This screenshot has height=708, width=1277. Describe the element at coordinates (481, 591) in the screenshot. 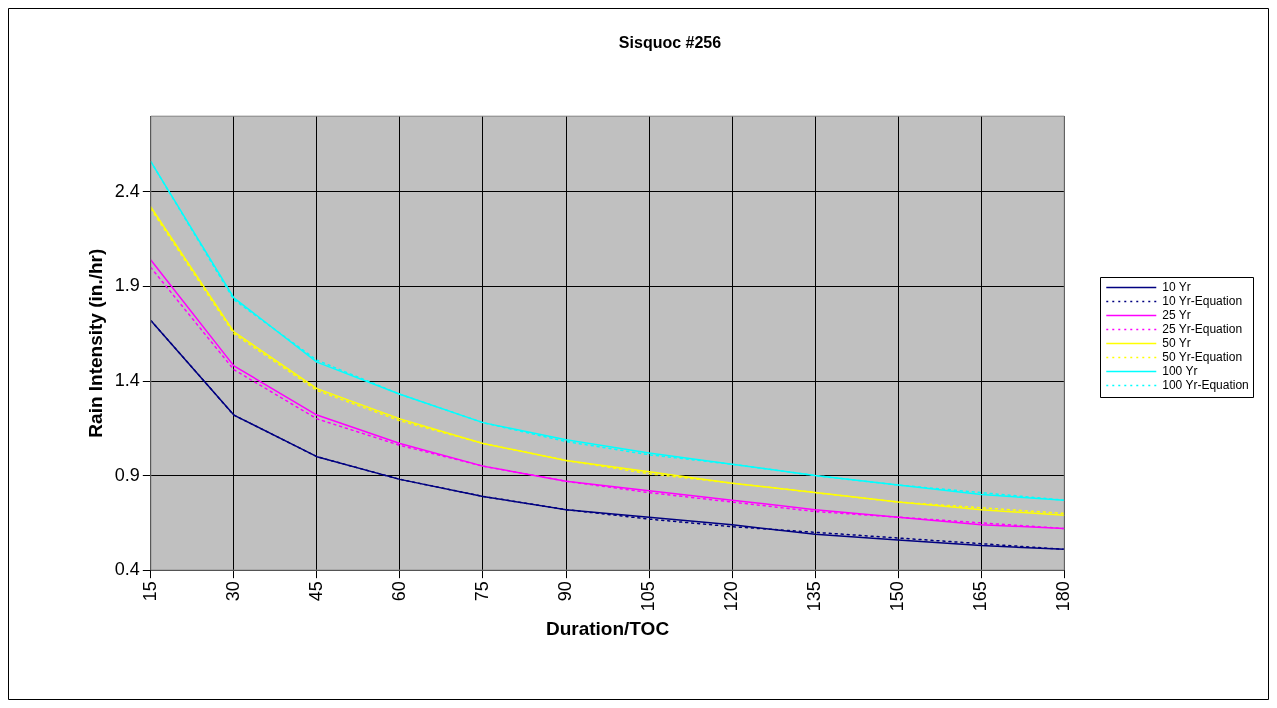

I see `x-tick-label: 75` at that location.